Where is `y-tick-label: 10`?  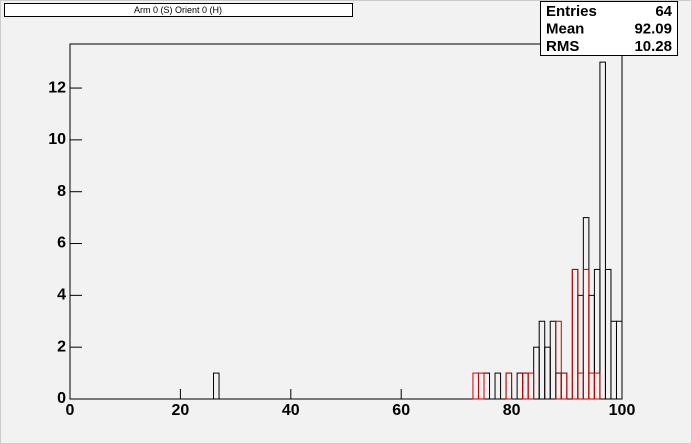 y-tick-label: 10 is located at coordinates (57, 139).